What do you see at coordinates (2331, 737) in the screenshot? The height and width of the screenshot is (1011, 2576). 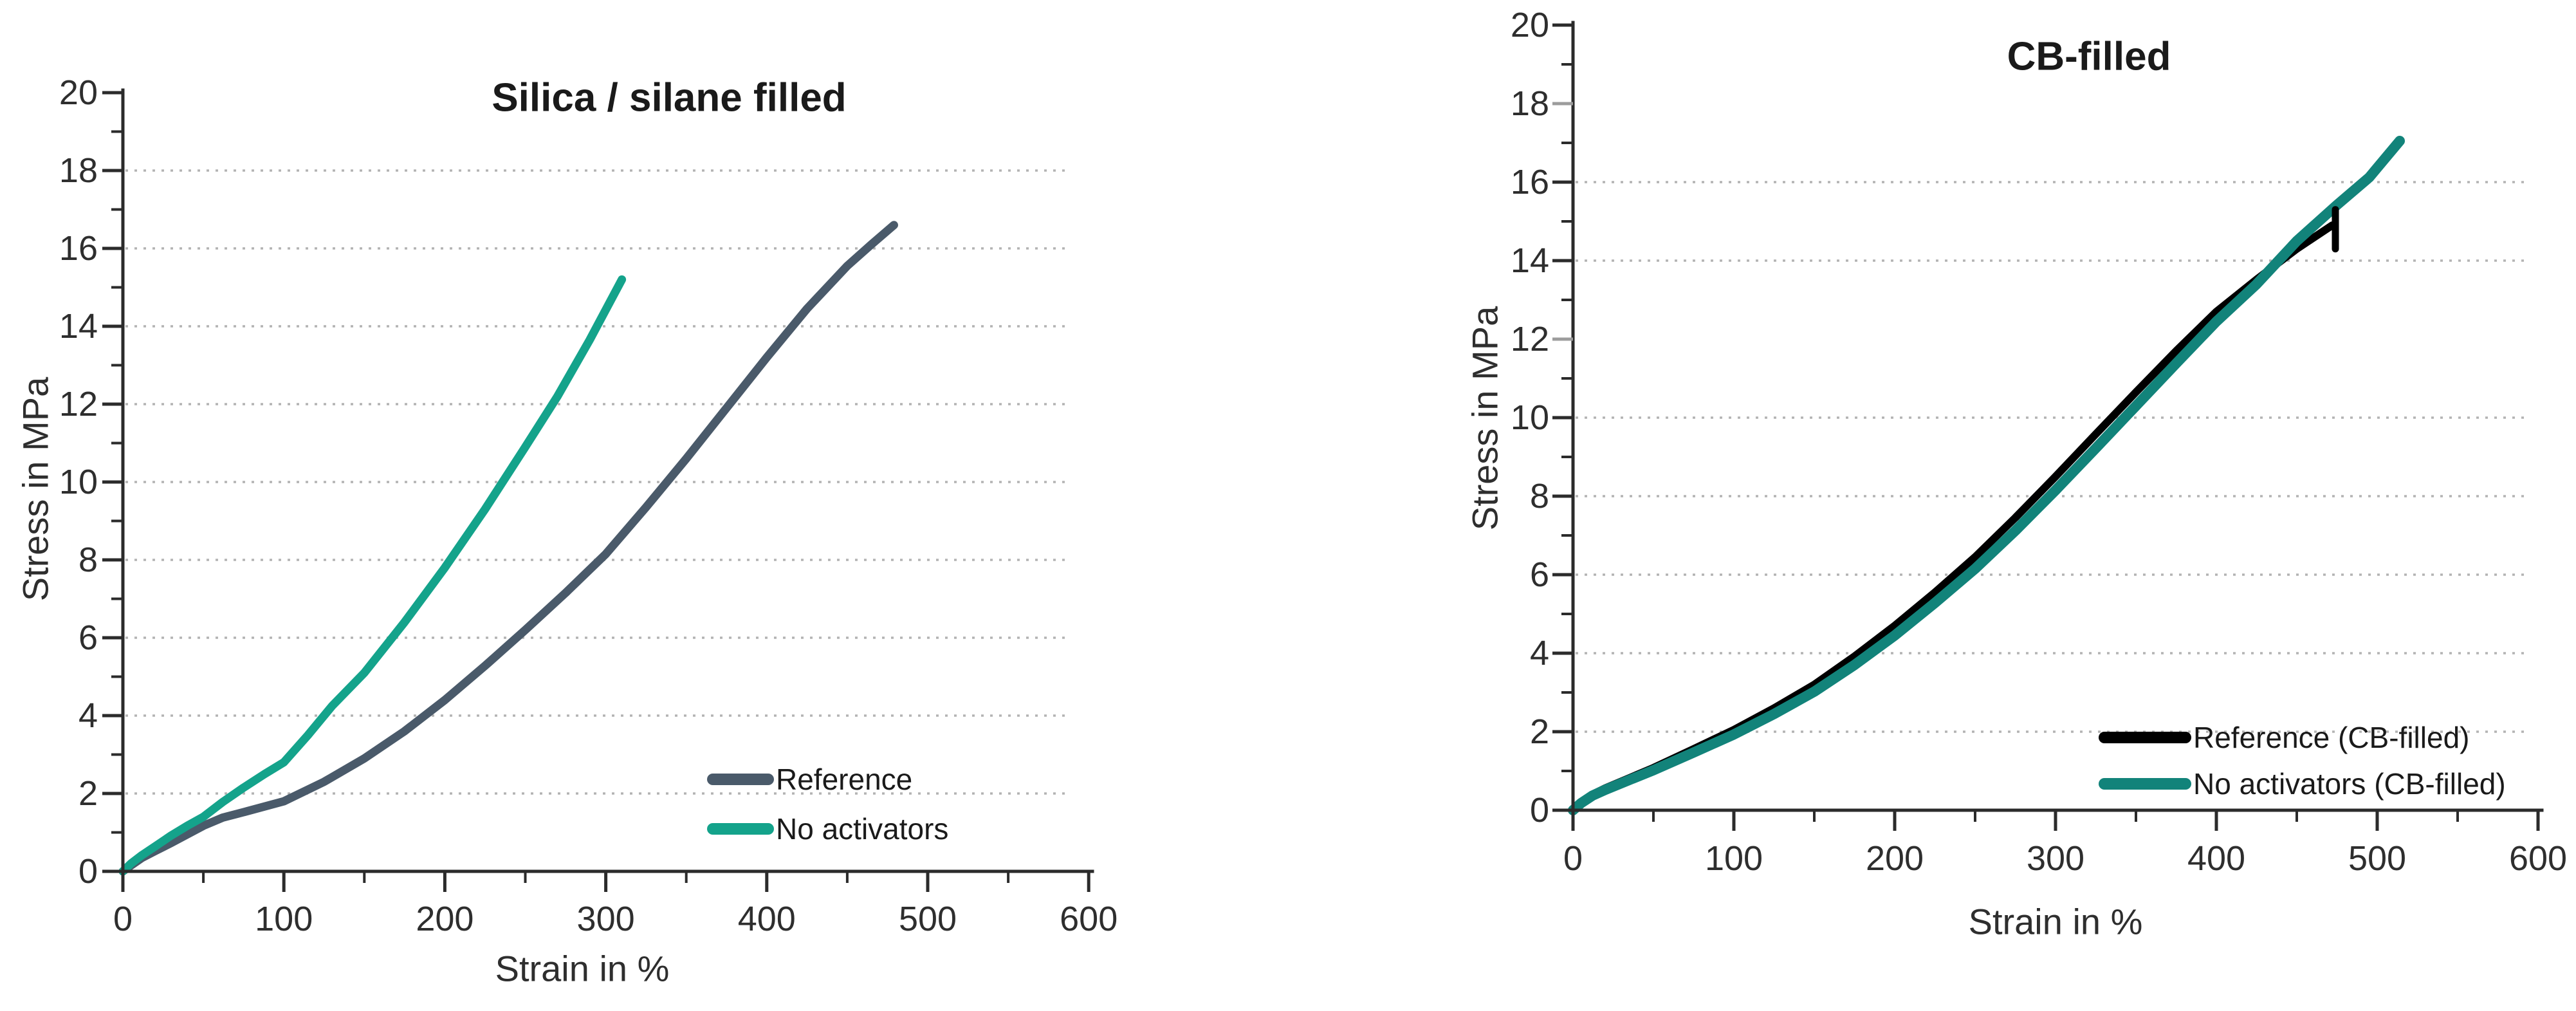 I see `legend-label: Reference (CB-filled)` at bounding box center [2331, 737].